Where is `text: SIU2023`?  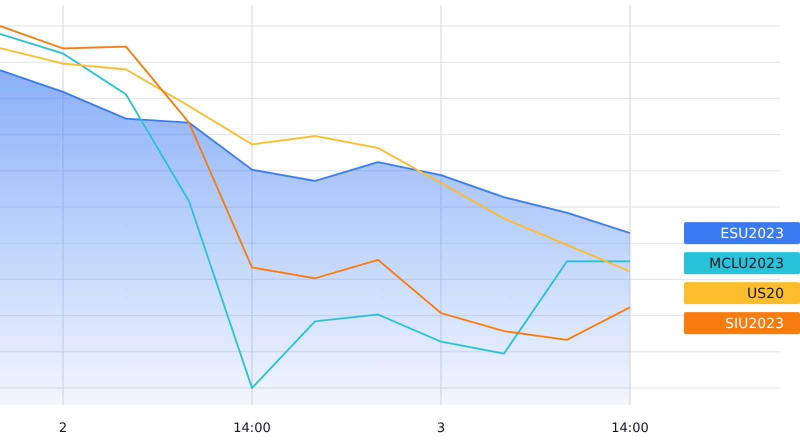
text: SIU2023 is located at coordinates (754, 324).